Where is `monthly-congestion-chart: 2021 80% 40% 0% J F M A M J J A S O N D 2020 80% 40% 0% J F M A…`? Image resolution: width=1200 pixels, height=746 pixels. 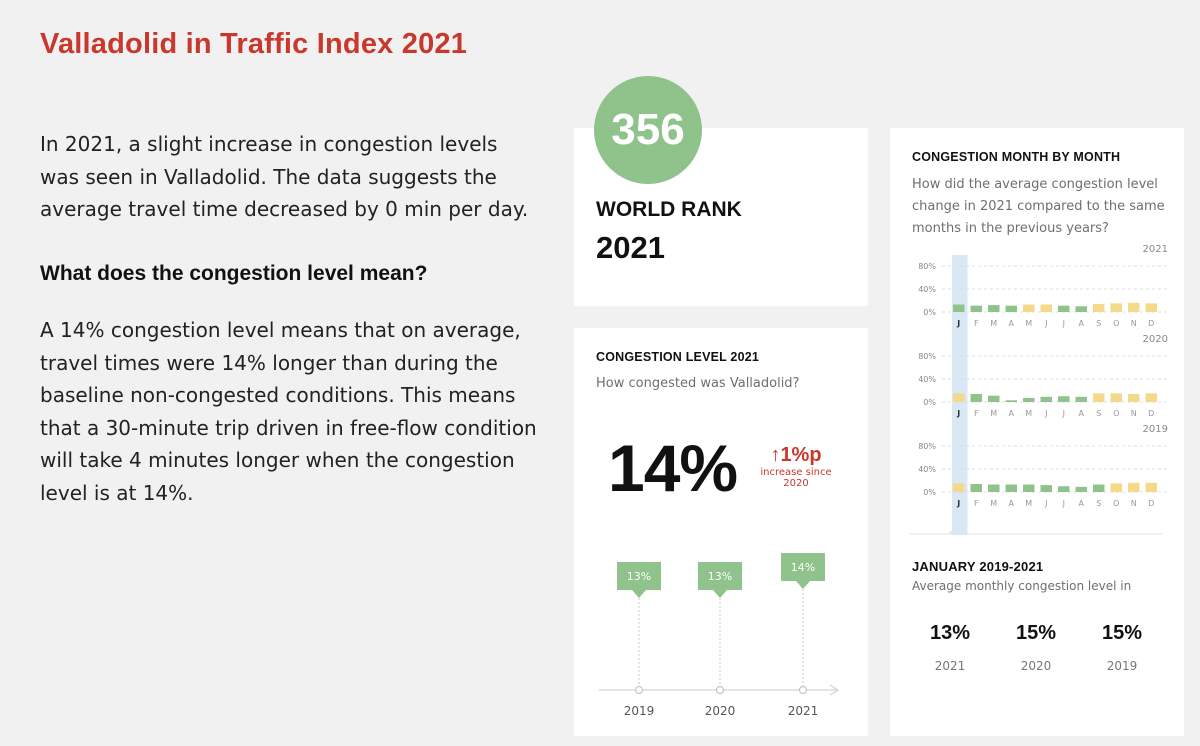 monthly-congestion-chart: 2021 80% 40% 0% J F M A M J J A S O N D 2020 80% 40% 0% J F M A… is located at coordinates (1040, 389).